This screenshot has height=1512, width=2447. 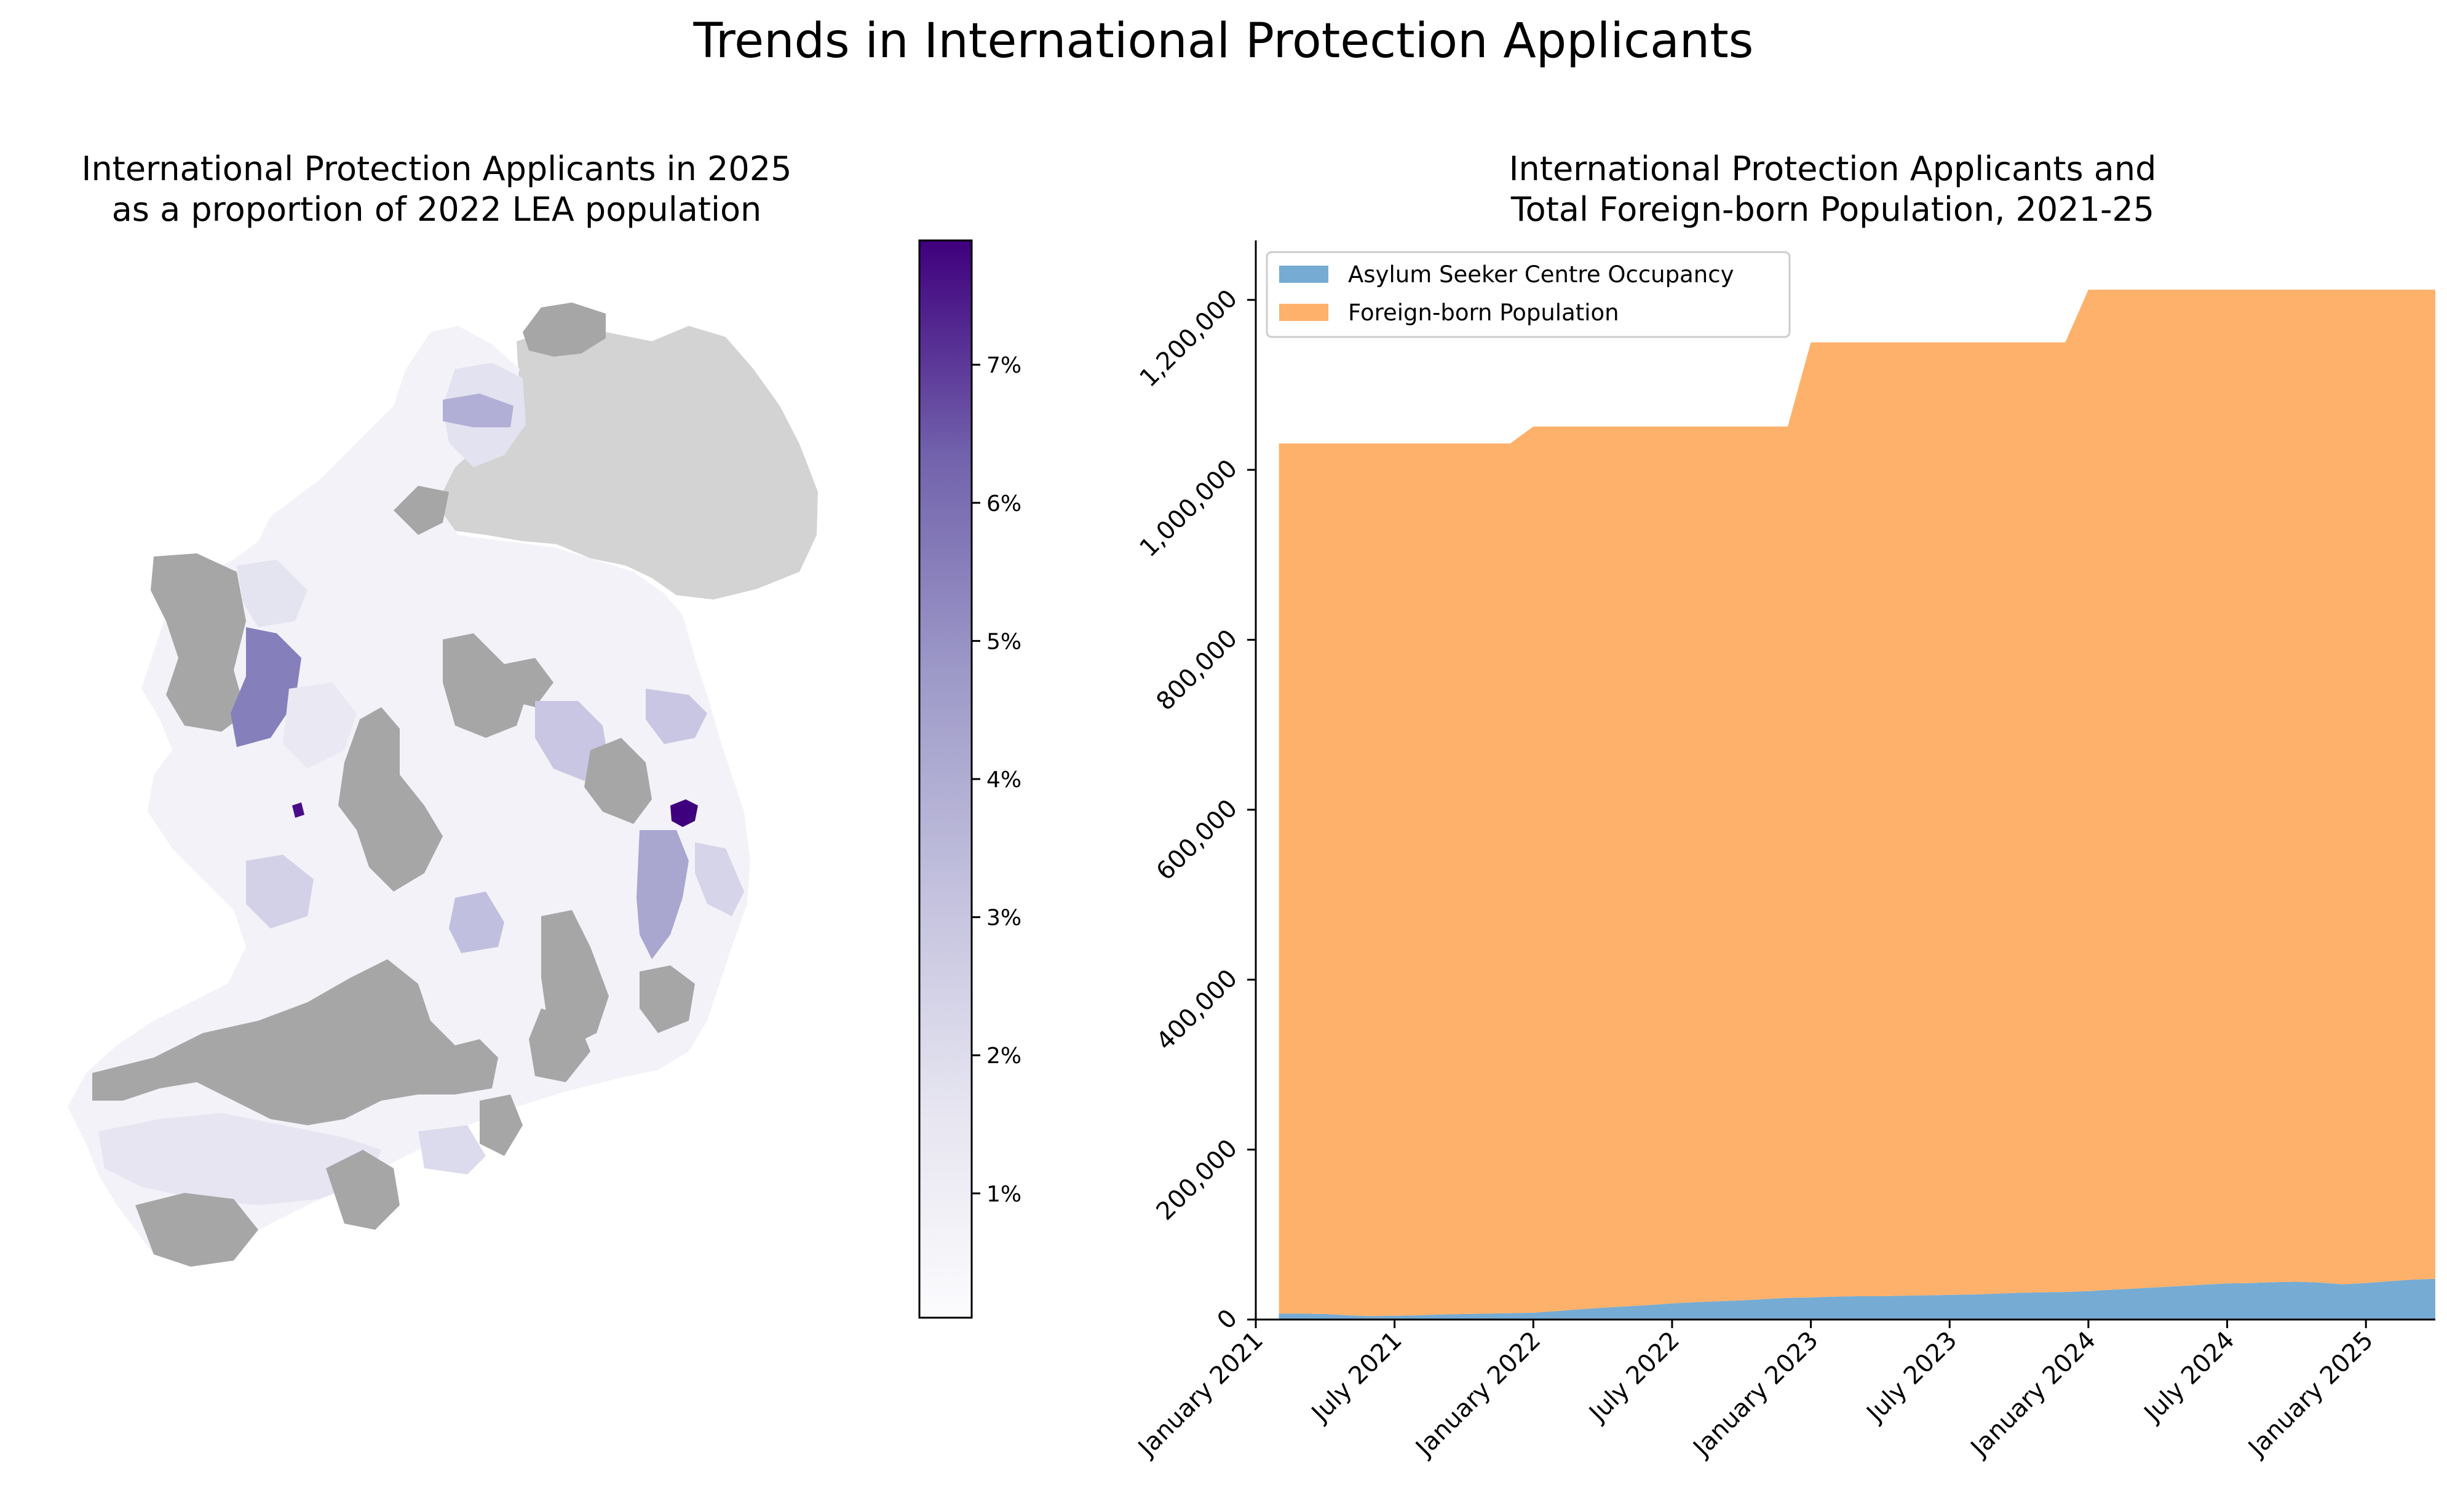 I want to click on chart-title-line2: Total Foreign-born Population, 2021-25, so click(x=1832, y=210).